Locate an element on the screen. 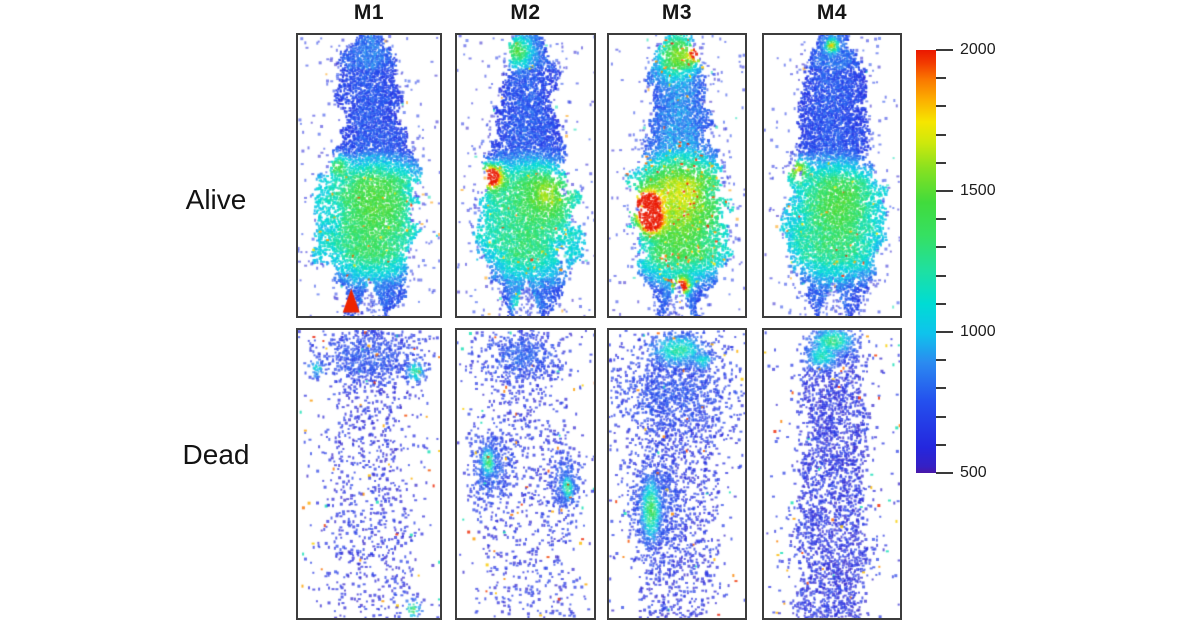 The image size is (1200, 630). panel-dead-m1 is located at coordinates (369, 474).